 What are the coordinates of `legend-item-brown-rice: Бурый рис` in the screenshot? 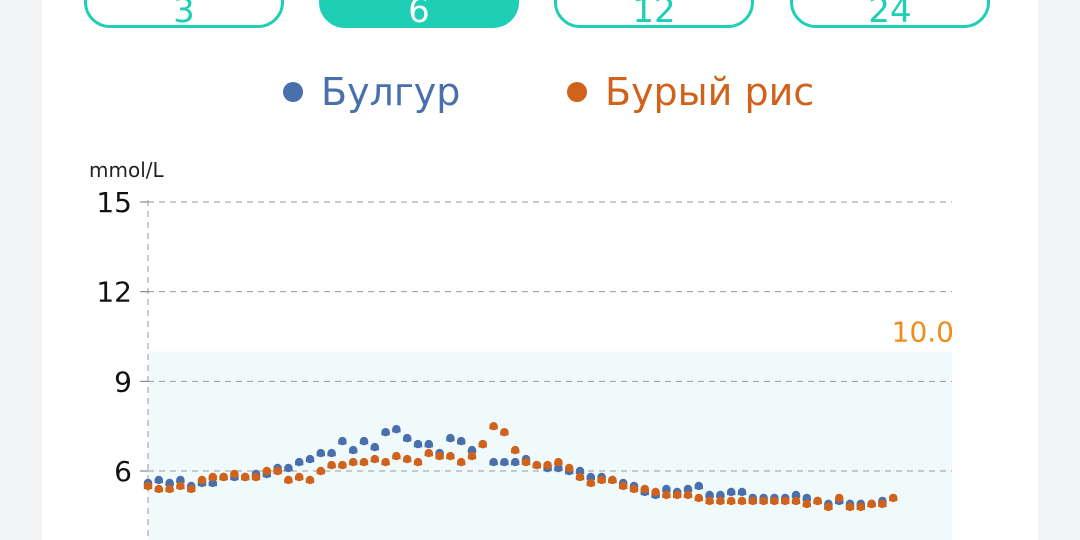 It's located at (690, 92).